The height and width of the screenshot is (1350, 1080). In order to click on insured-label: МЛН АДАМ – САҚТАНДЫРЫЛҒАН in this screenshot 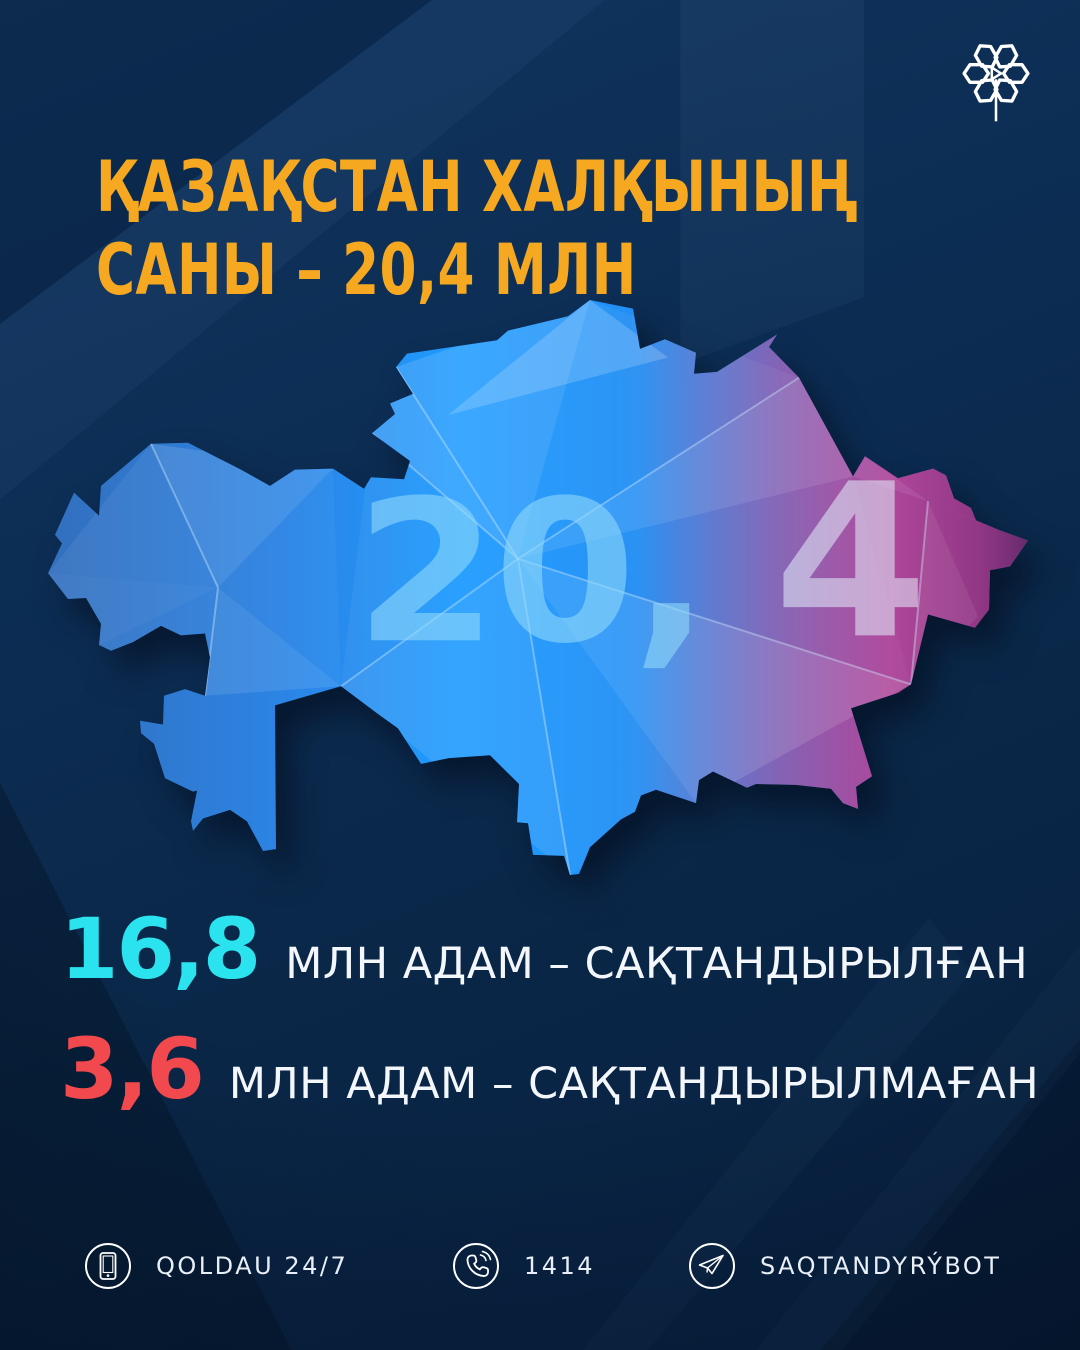, I will do `click(657, 964)`.